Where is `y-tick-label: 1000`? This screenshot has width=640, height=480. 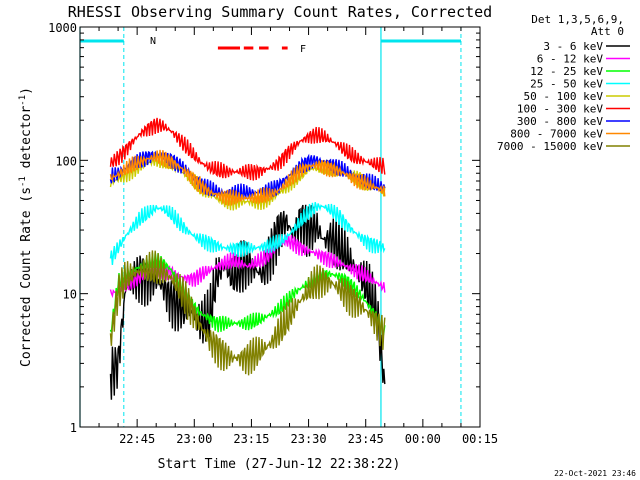
y-tick-label: 1000 is located at coordinates (62, 28).